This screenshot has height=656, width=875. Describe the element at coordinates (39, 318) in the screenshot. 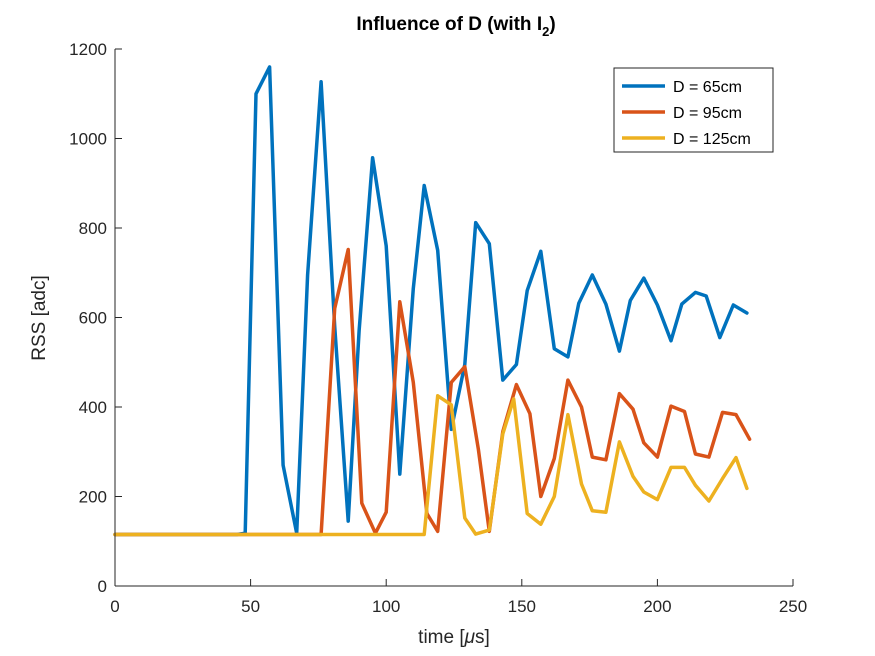

I see `y-axis-label: RSS [adc]` at that location.